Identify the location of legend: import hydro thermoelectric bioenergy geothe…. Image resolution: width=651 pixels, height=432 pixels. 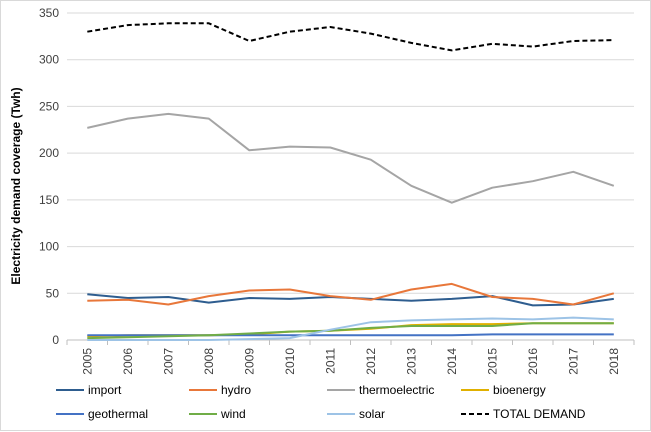
(321, 402).